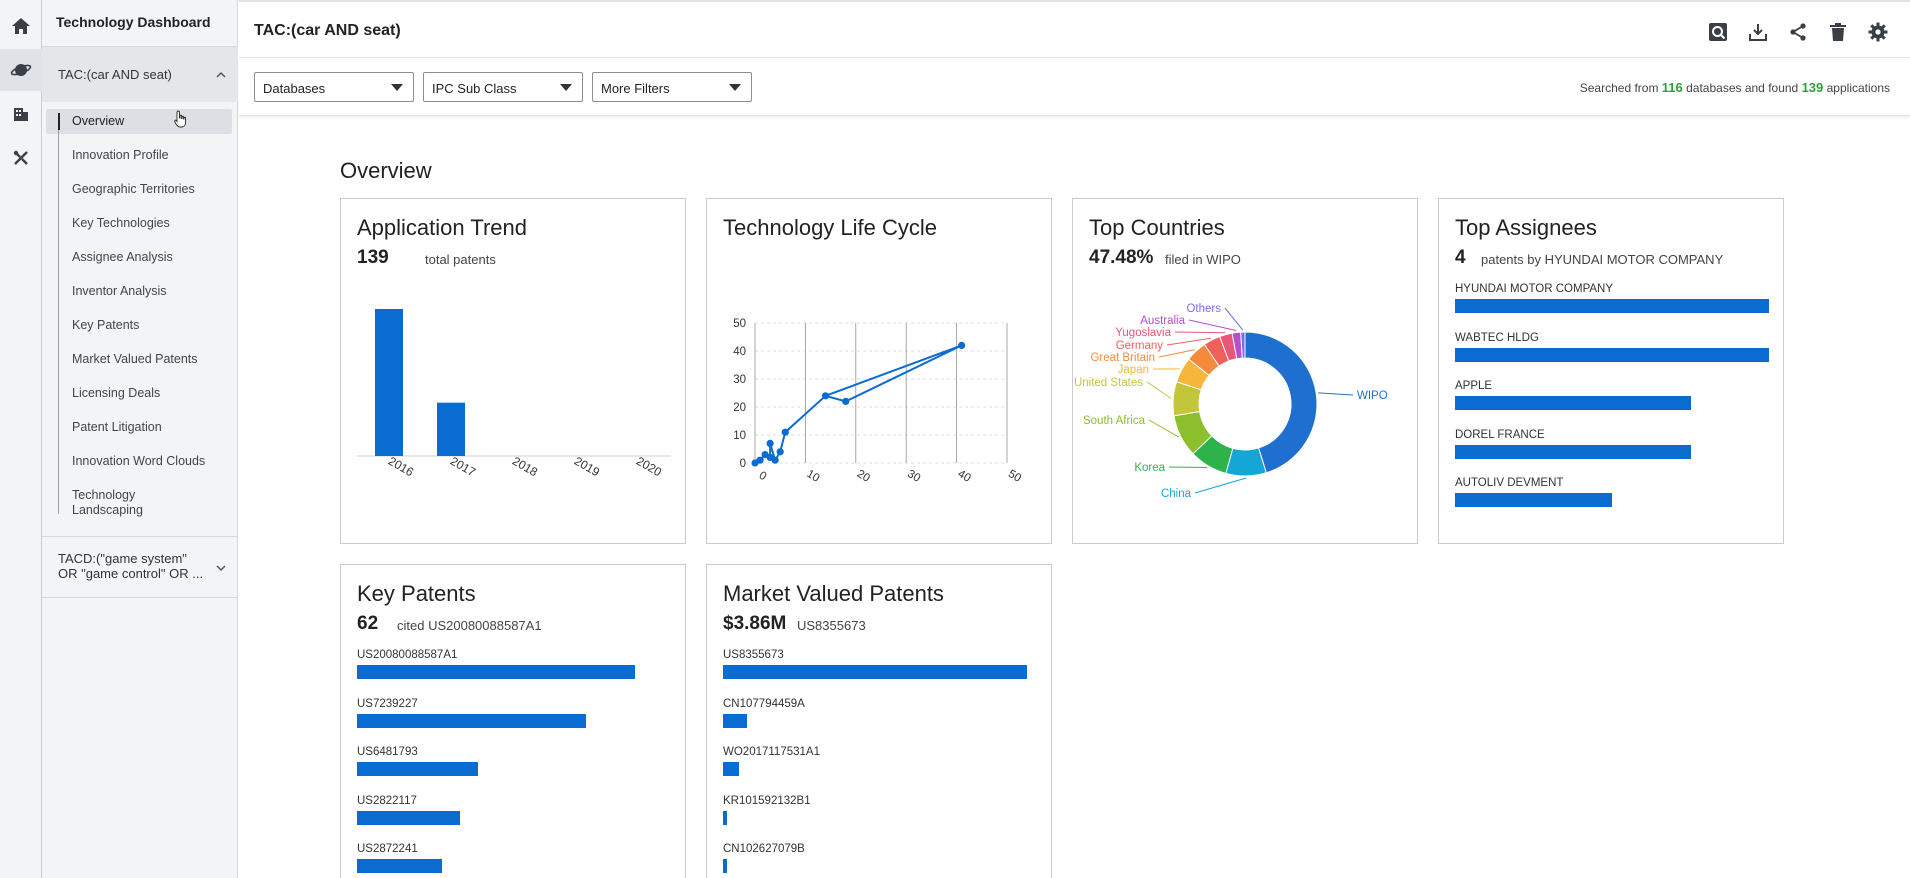  I want to click on slice-label: Great Britain, so click(1122, 358).